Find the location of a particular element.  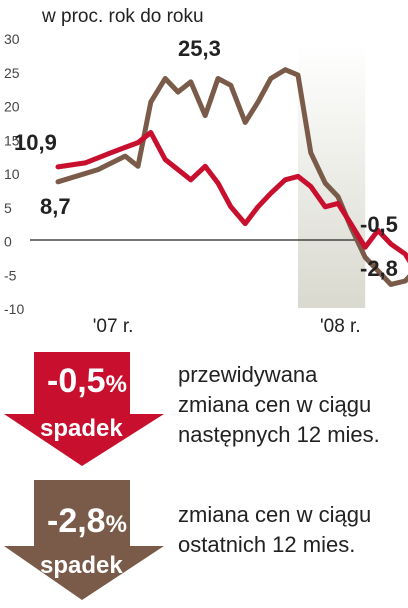

x-tick-label: '07 r. is located at coordinates (113, 326).